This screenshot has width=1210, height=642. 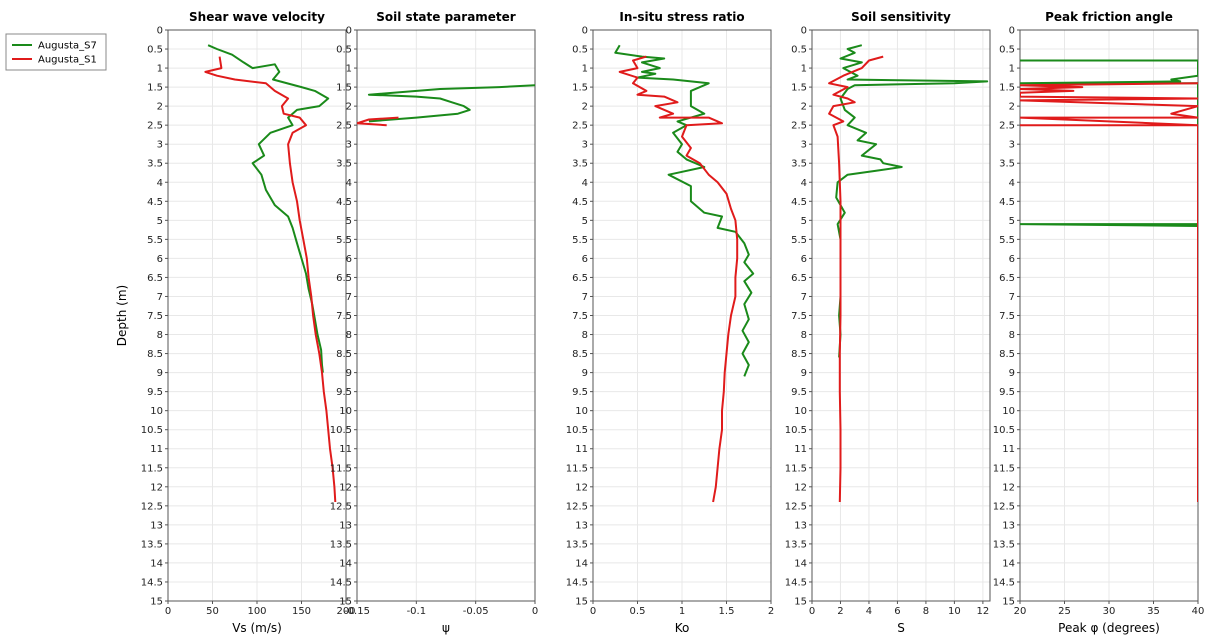 What do you see at coordinates (345, 611) in the screenshot?
I see `x-tick-label: 200` at bounding box center [345, 611].